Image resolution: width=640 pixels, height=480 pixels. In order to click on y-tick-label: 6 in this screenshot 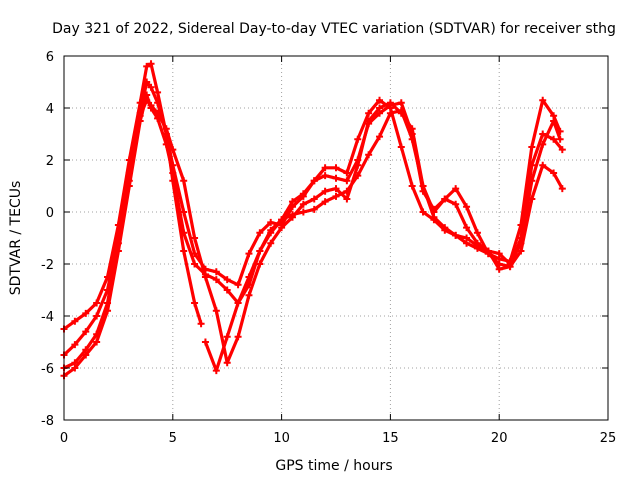, I will do `click(50, 57)`.